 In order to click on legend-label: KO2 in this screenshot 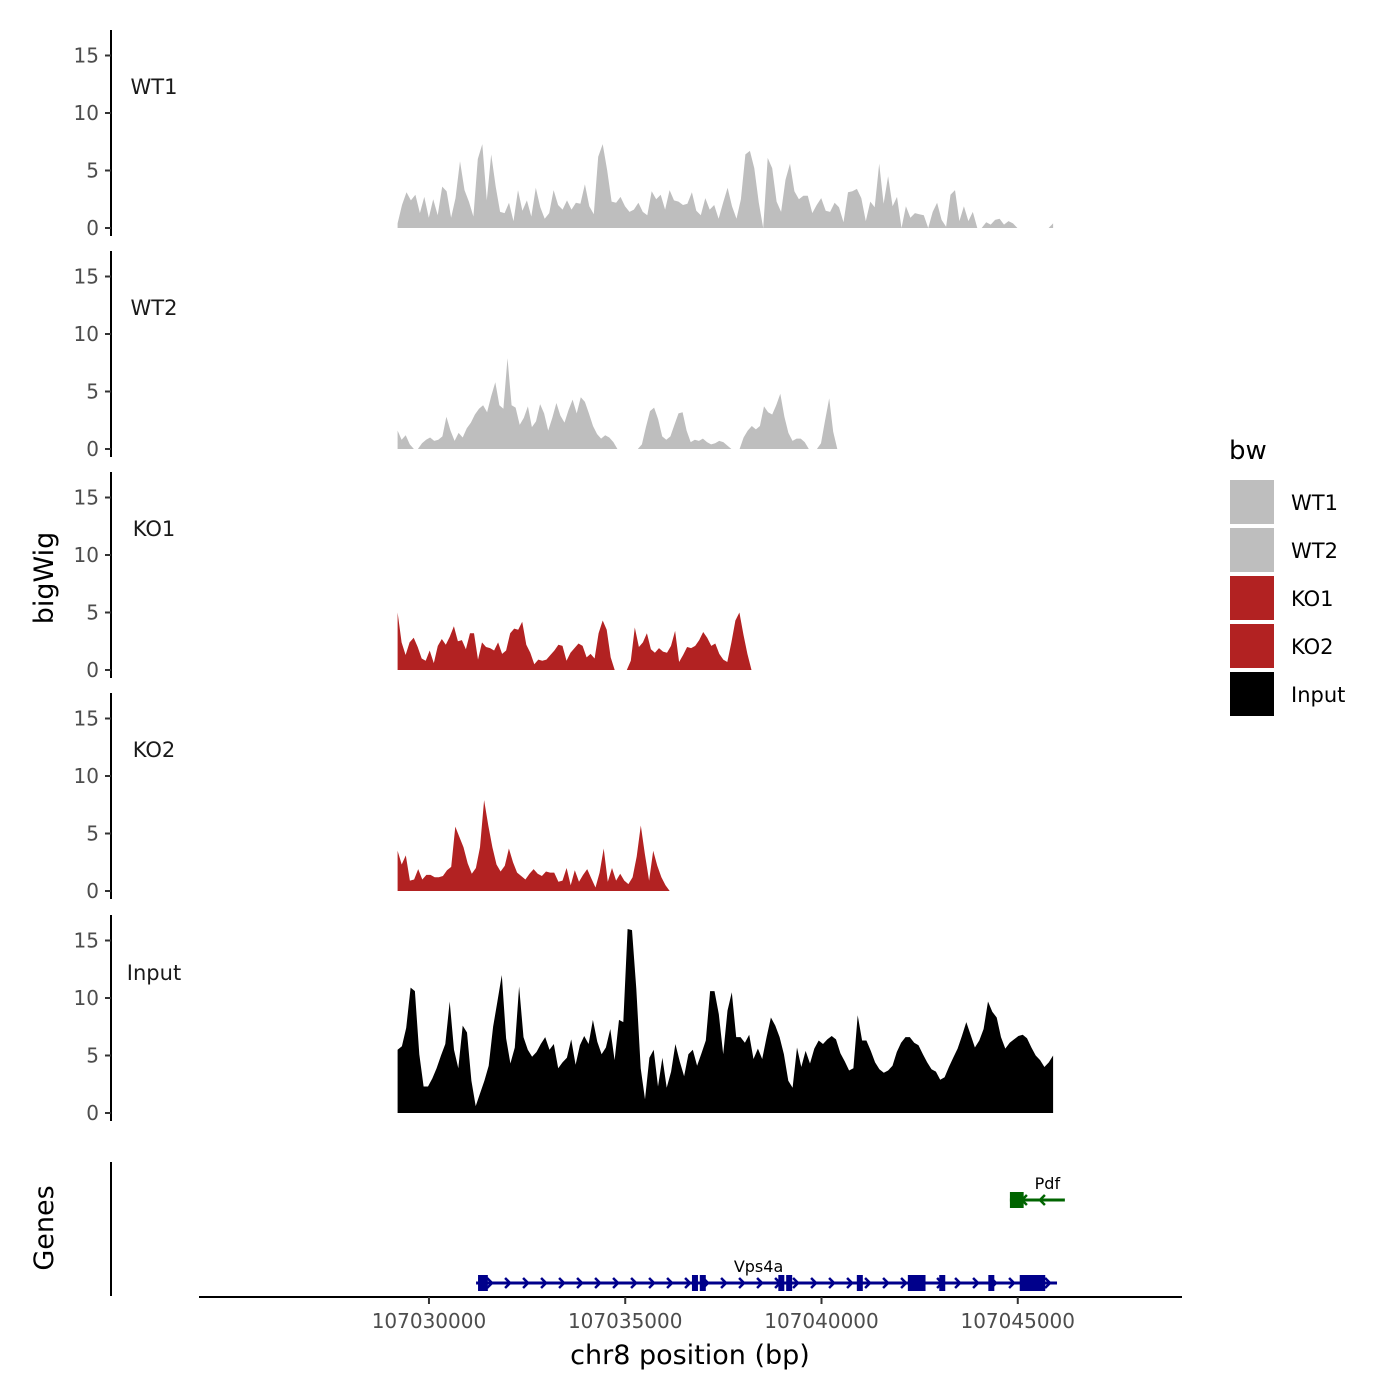, I will do `click(1312, 647)`.